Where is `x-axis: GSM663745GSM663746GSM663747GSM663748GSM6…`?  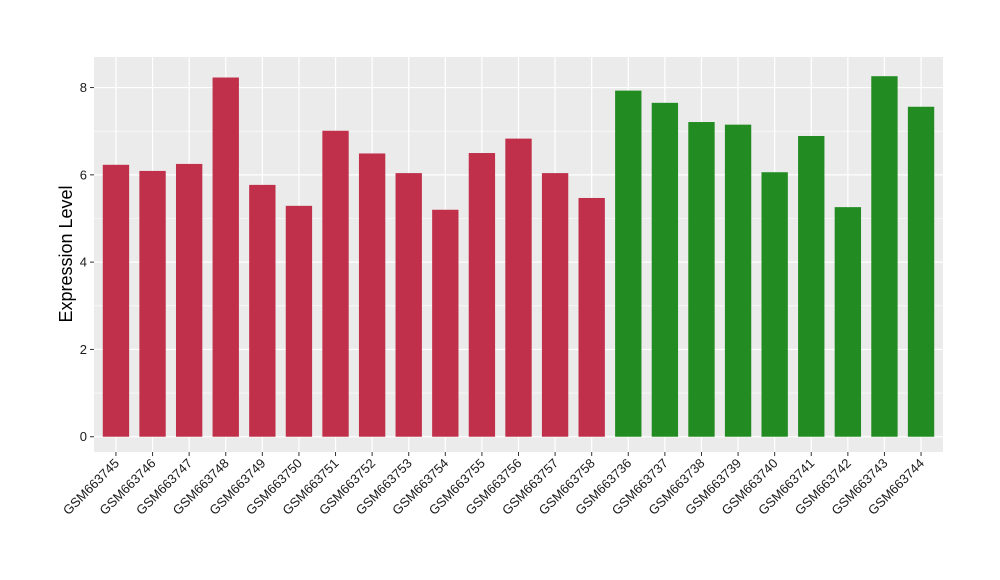 x-axis: GSM663745GSM663746GSM663747GSM663748GSM6… is located at coordinates (493, 485).